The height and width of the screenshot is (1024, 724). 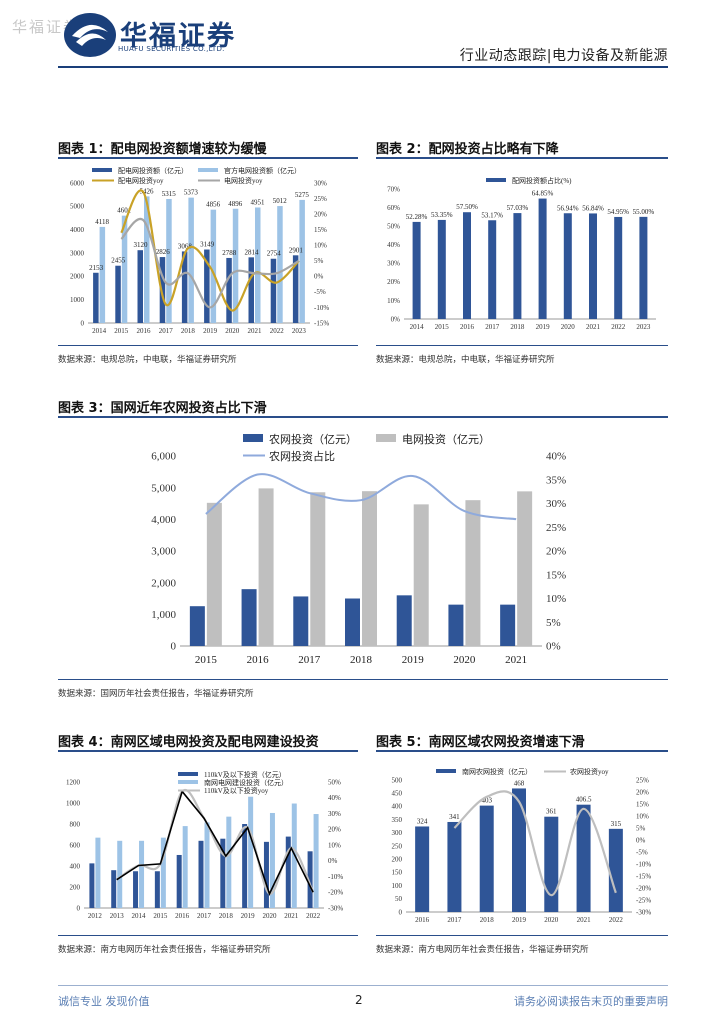 What do you see at coordinates (83, 323) in the screenshot?
I see `f1-y-tick: 0` at bounding box center [83, 323].